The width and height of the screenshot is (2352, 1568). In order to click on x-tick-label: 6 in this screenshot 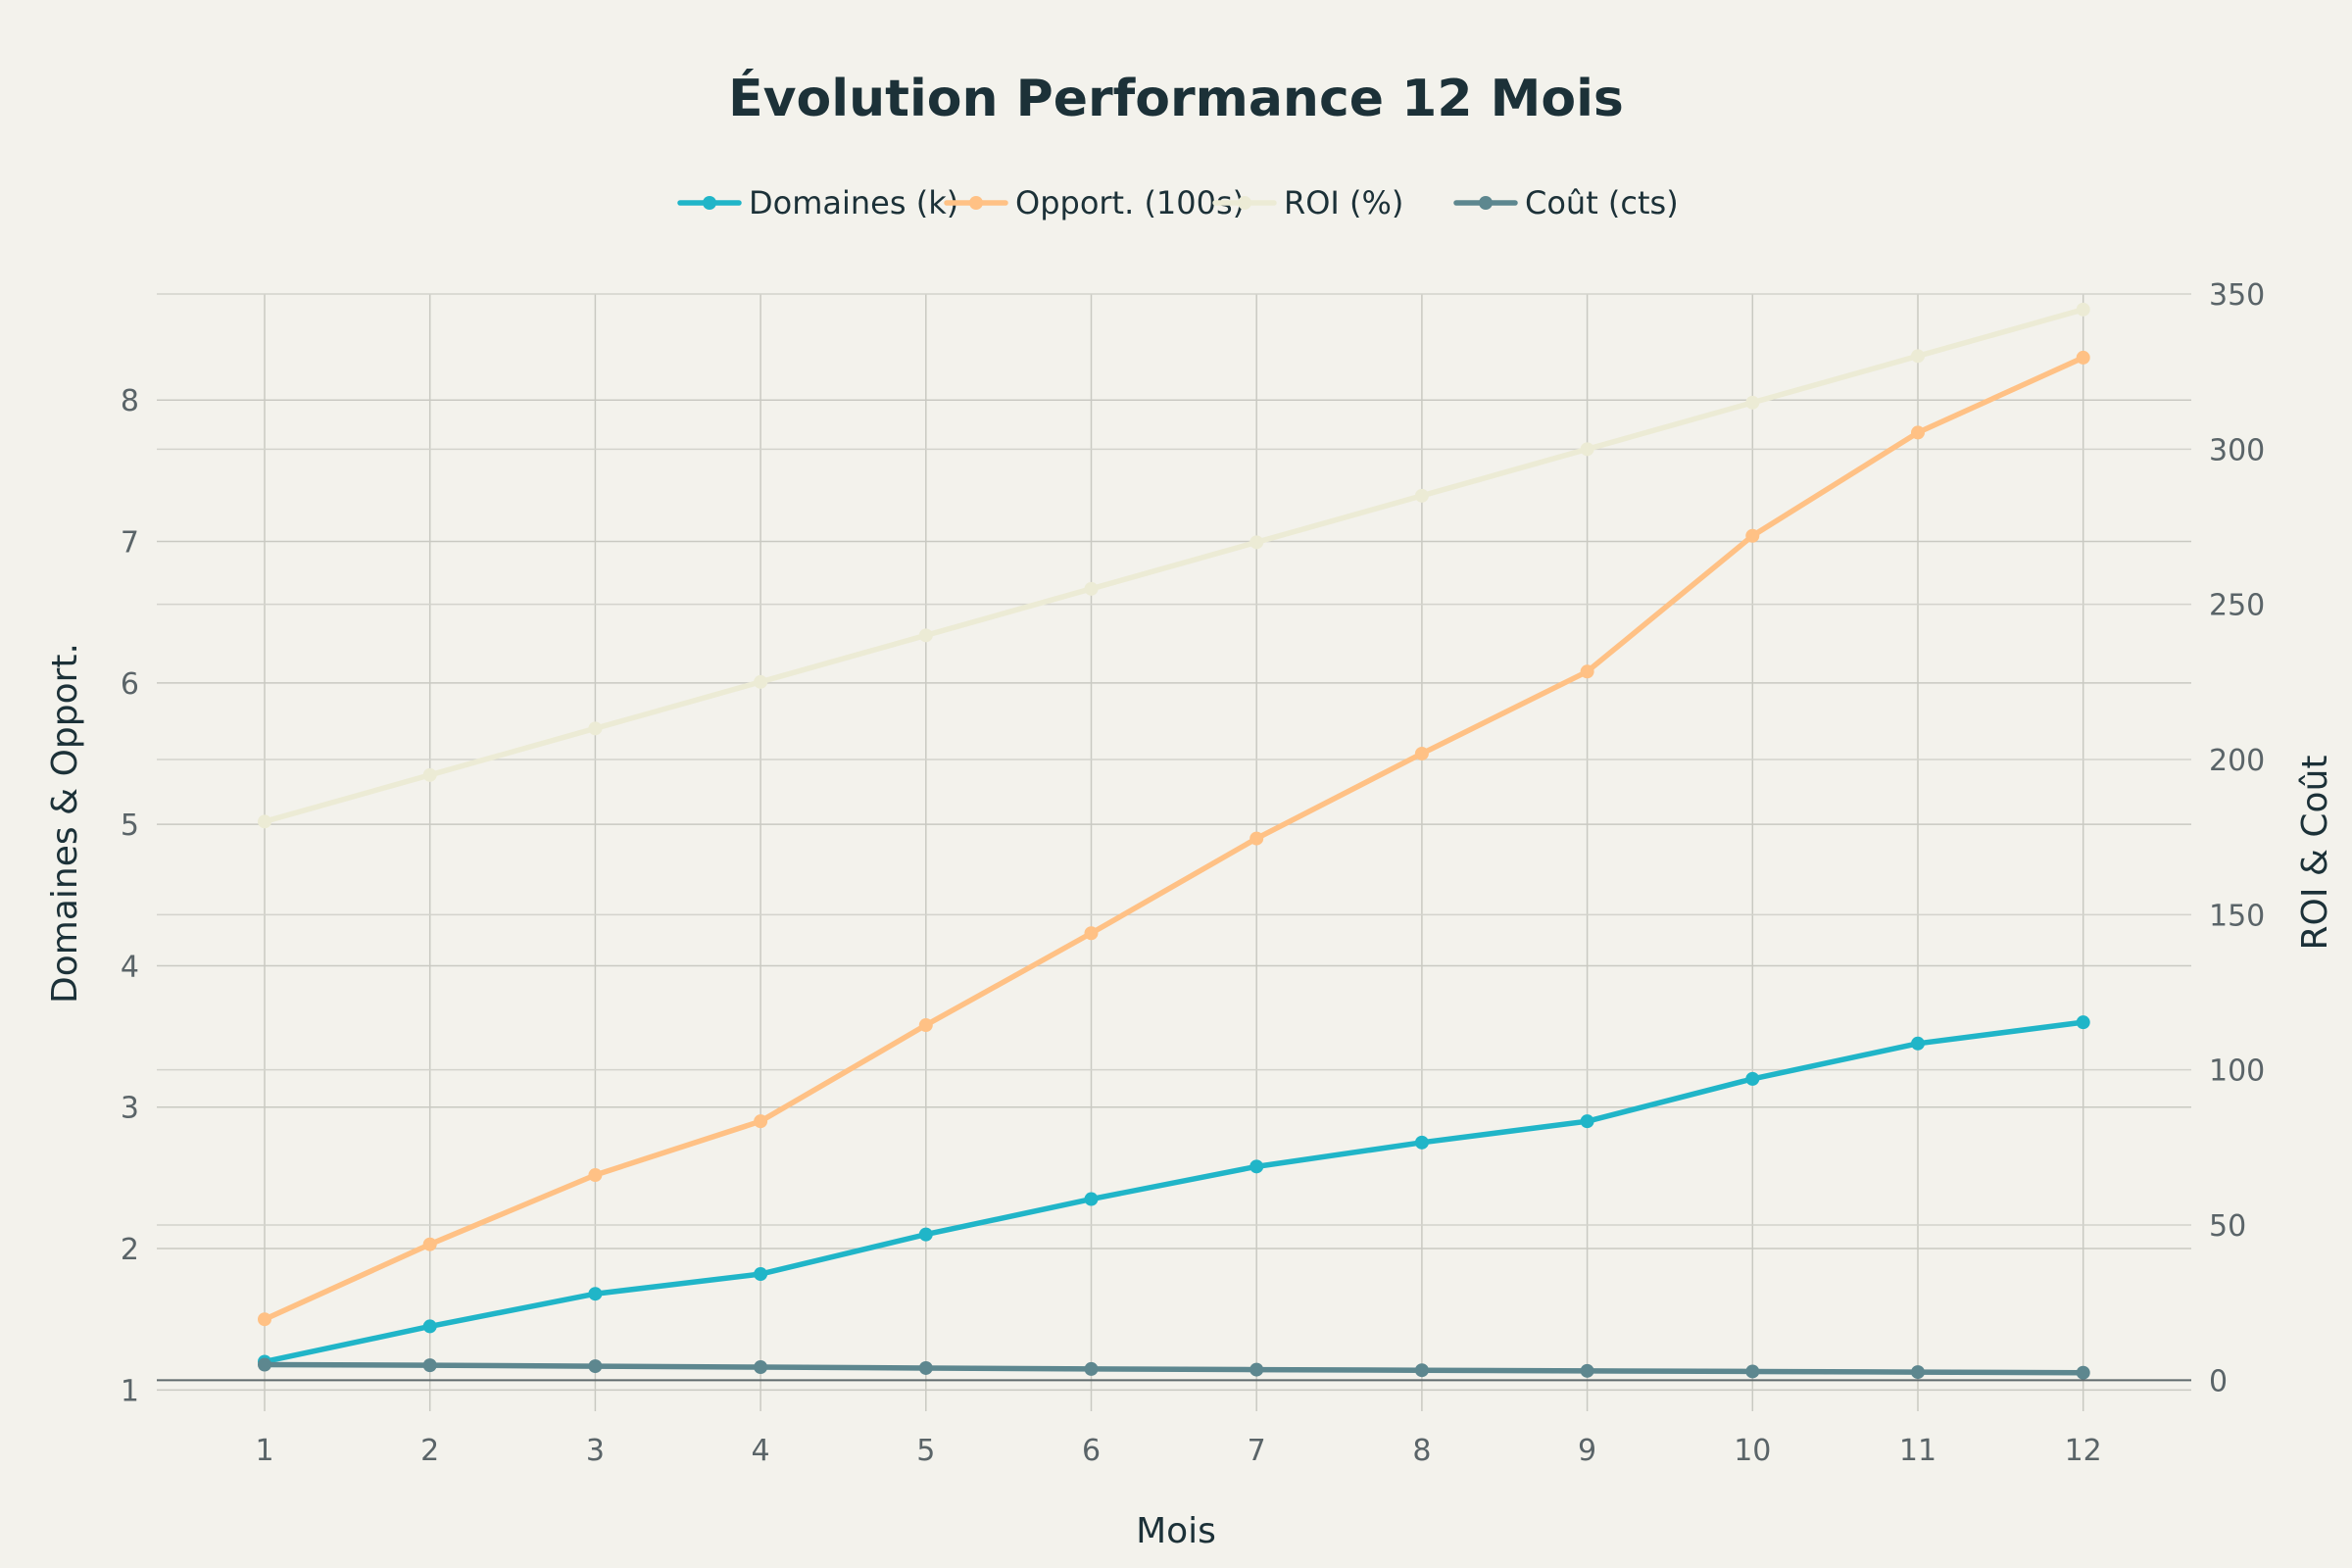, I will do `click(1091, 1451)`.